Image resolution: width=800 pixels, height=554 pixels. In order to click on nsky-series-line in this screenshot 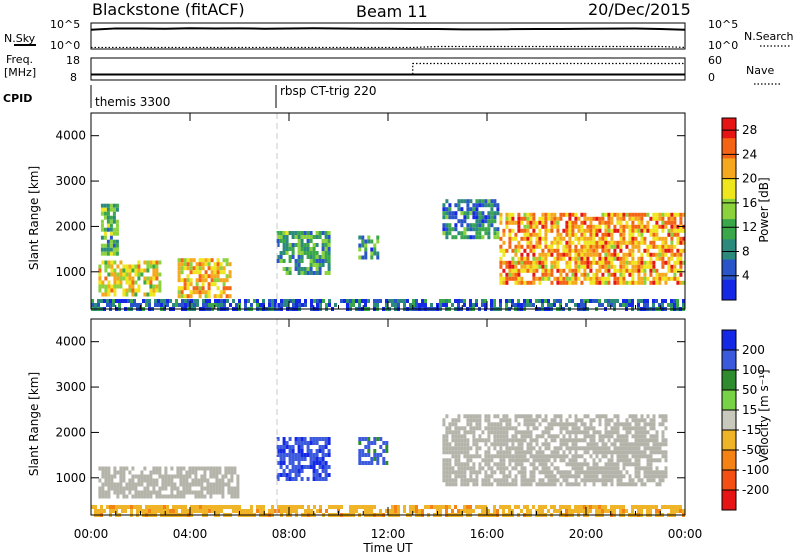, I will do `click(388, 29)`.